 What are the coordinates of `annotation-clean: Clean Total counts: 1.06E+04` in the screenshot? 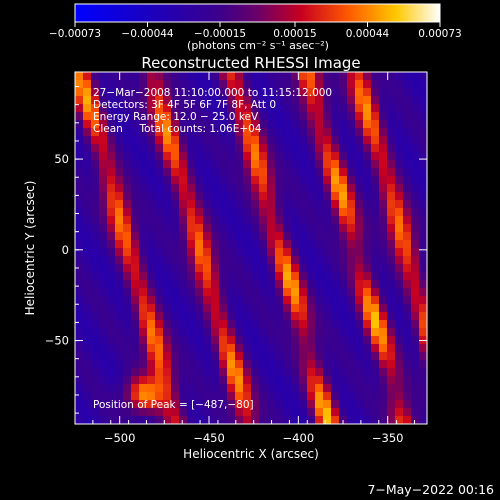 It's located at (177, 129).